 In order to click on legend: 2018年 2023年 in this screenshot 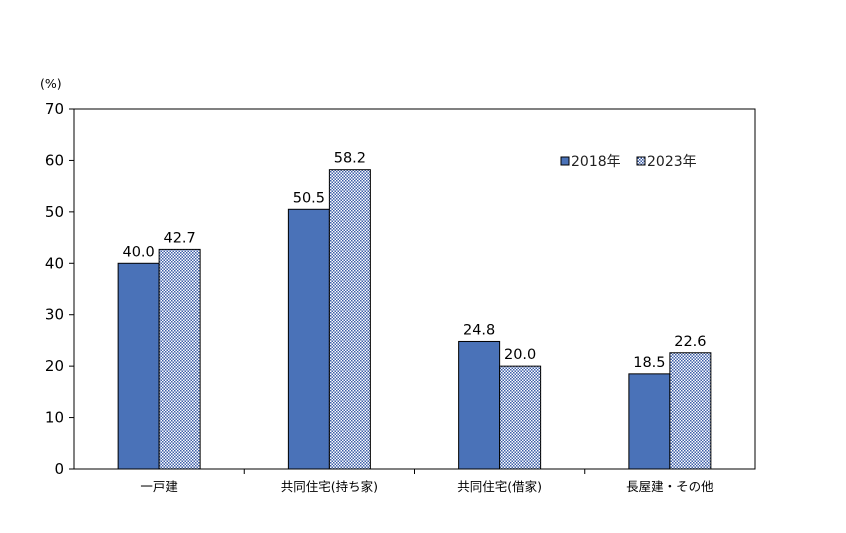, I will do `click(628, 162)`.